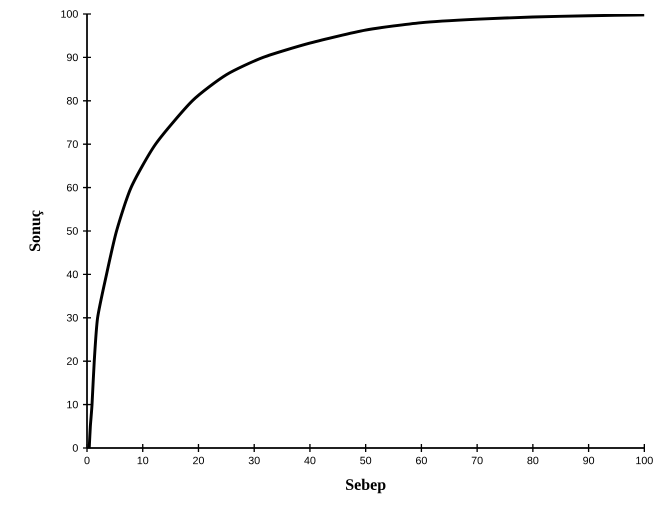 This screenshot has height=520, width=664. Describe the element at coordinates (366, 486) in the screenshot. I see `x-axis-title: Sebep` at that location.